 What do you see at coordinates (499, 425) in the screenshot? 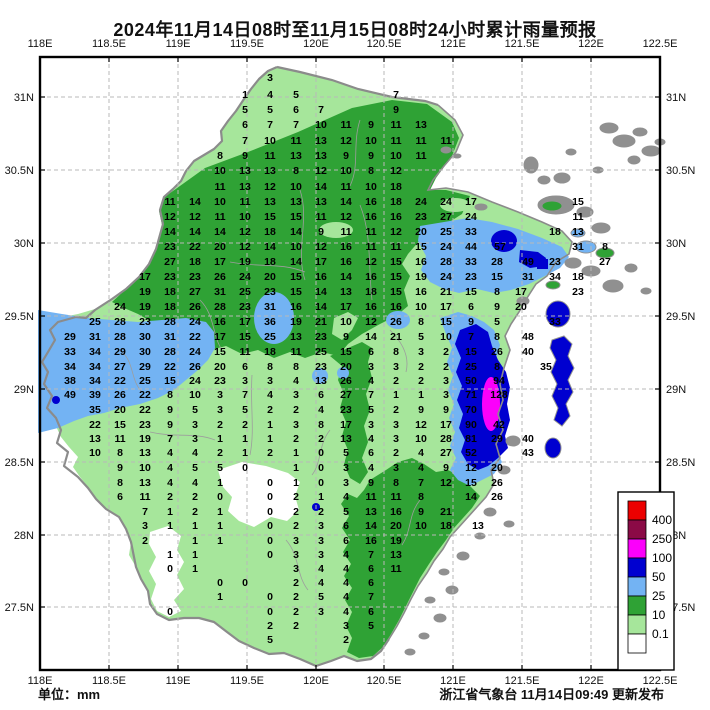
I see `rainfall-value: 42` at bounding box center [499, 425].